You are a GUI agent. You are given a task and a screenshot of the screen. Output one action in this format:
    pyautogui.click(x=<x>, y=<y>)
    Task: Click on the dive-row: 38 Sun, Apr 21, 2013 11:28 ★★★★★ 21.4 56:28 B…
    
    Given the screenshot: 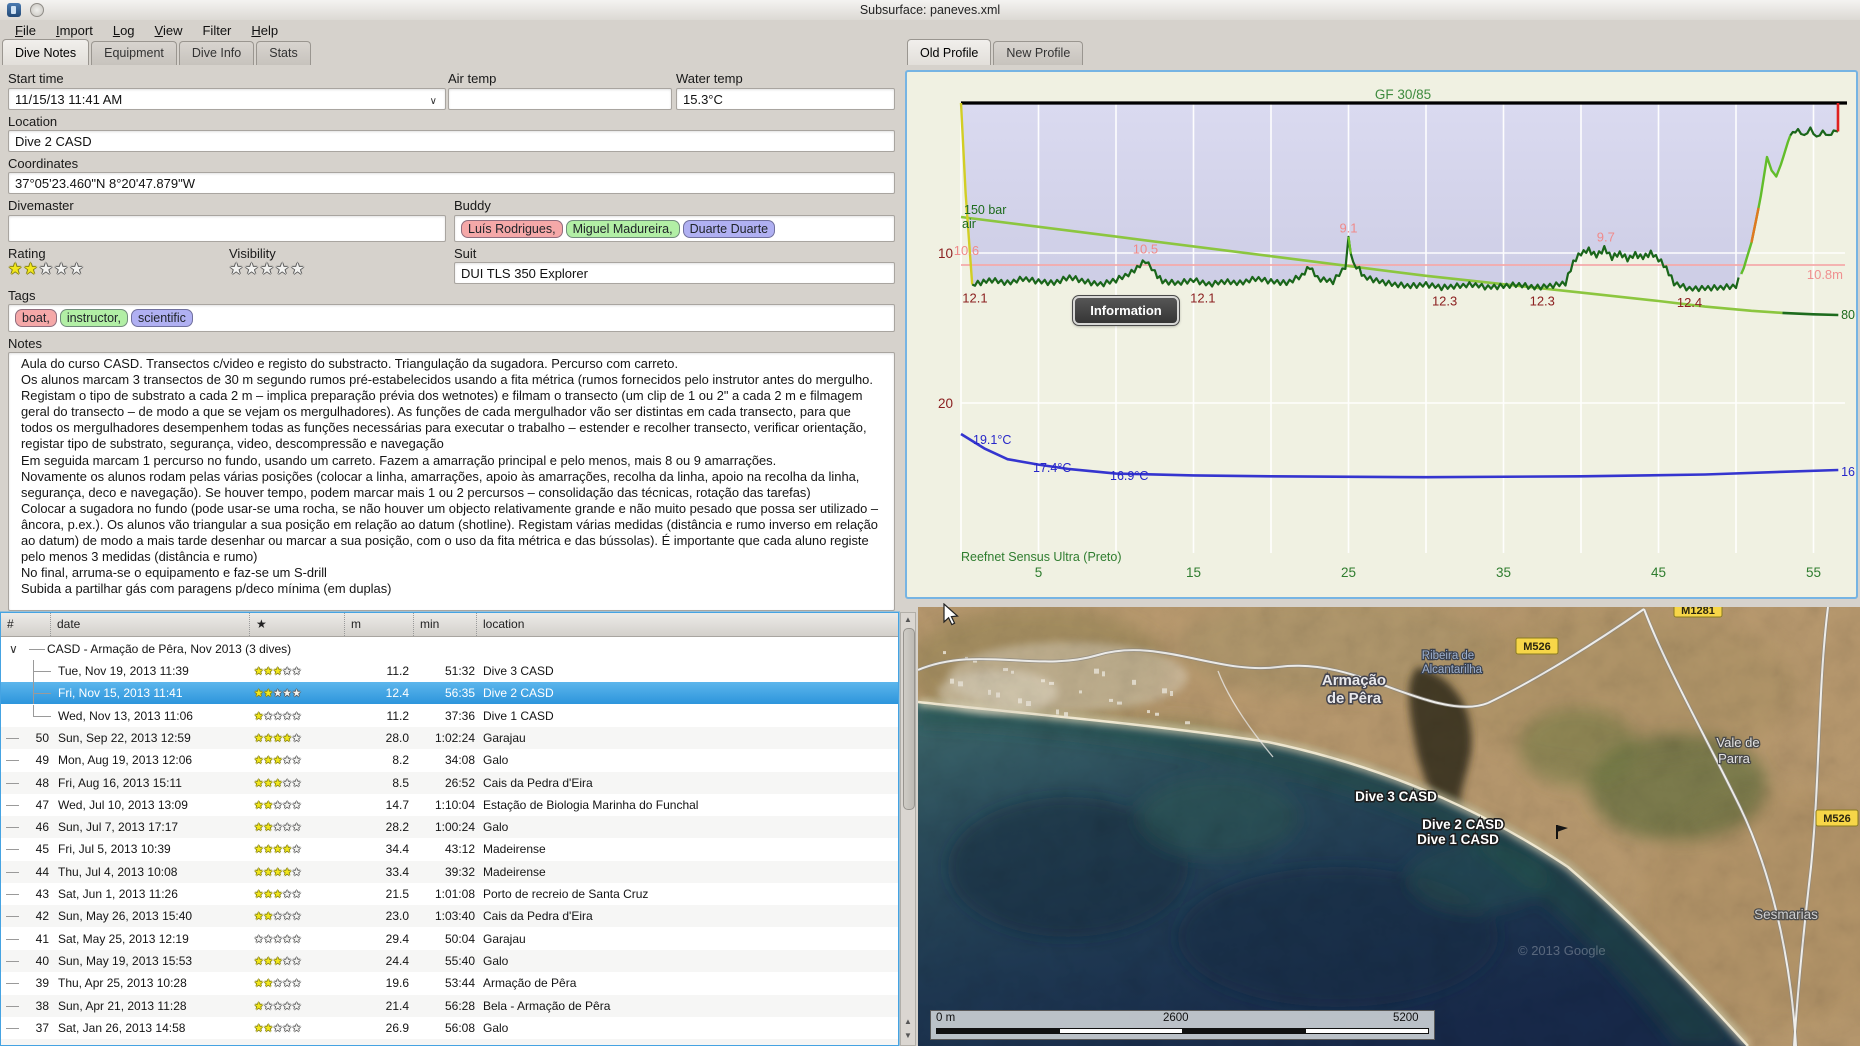 What is the action you would take?
    pyautogui.click(x=449, y=1005)
    